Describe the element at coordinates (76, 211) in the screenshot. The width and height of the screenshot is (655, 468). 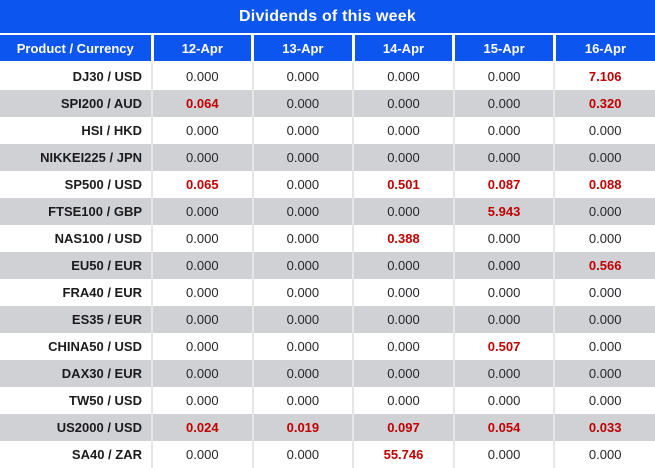
I see `product-cell: FTSE100 / GBP` at that location.